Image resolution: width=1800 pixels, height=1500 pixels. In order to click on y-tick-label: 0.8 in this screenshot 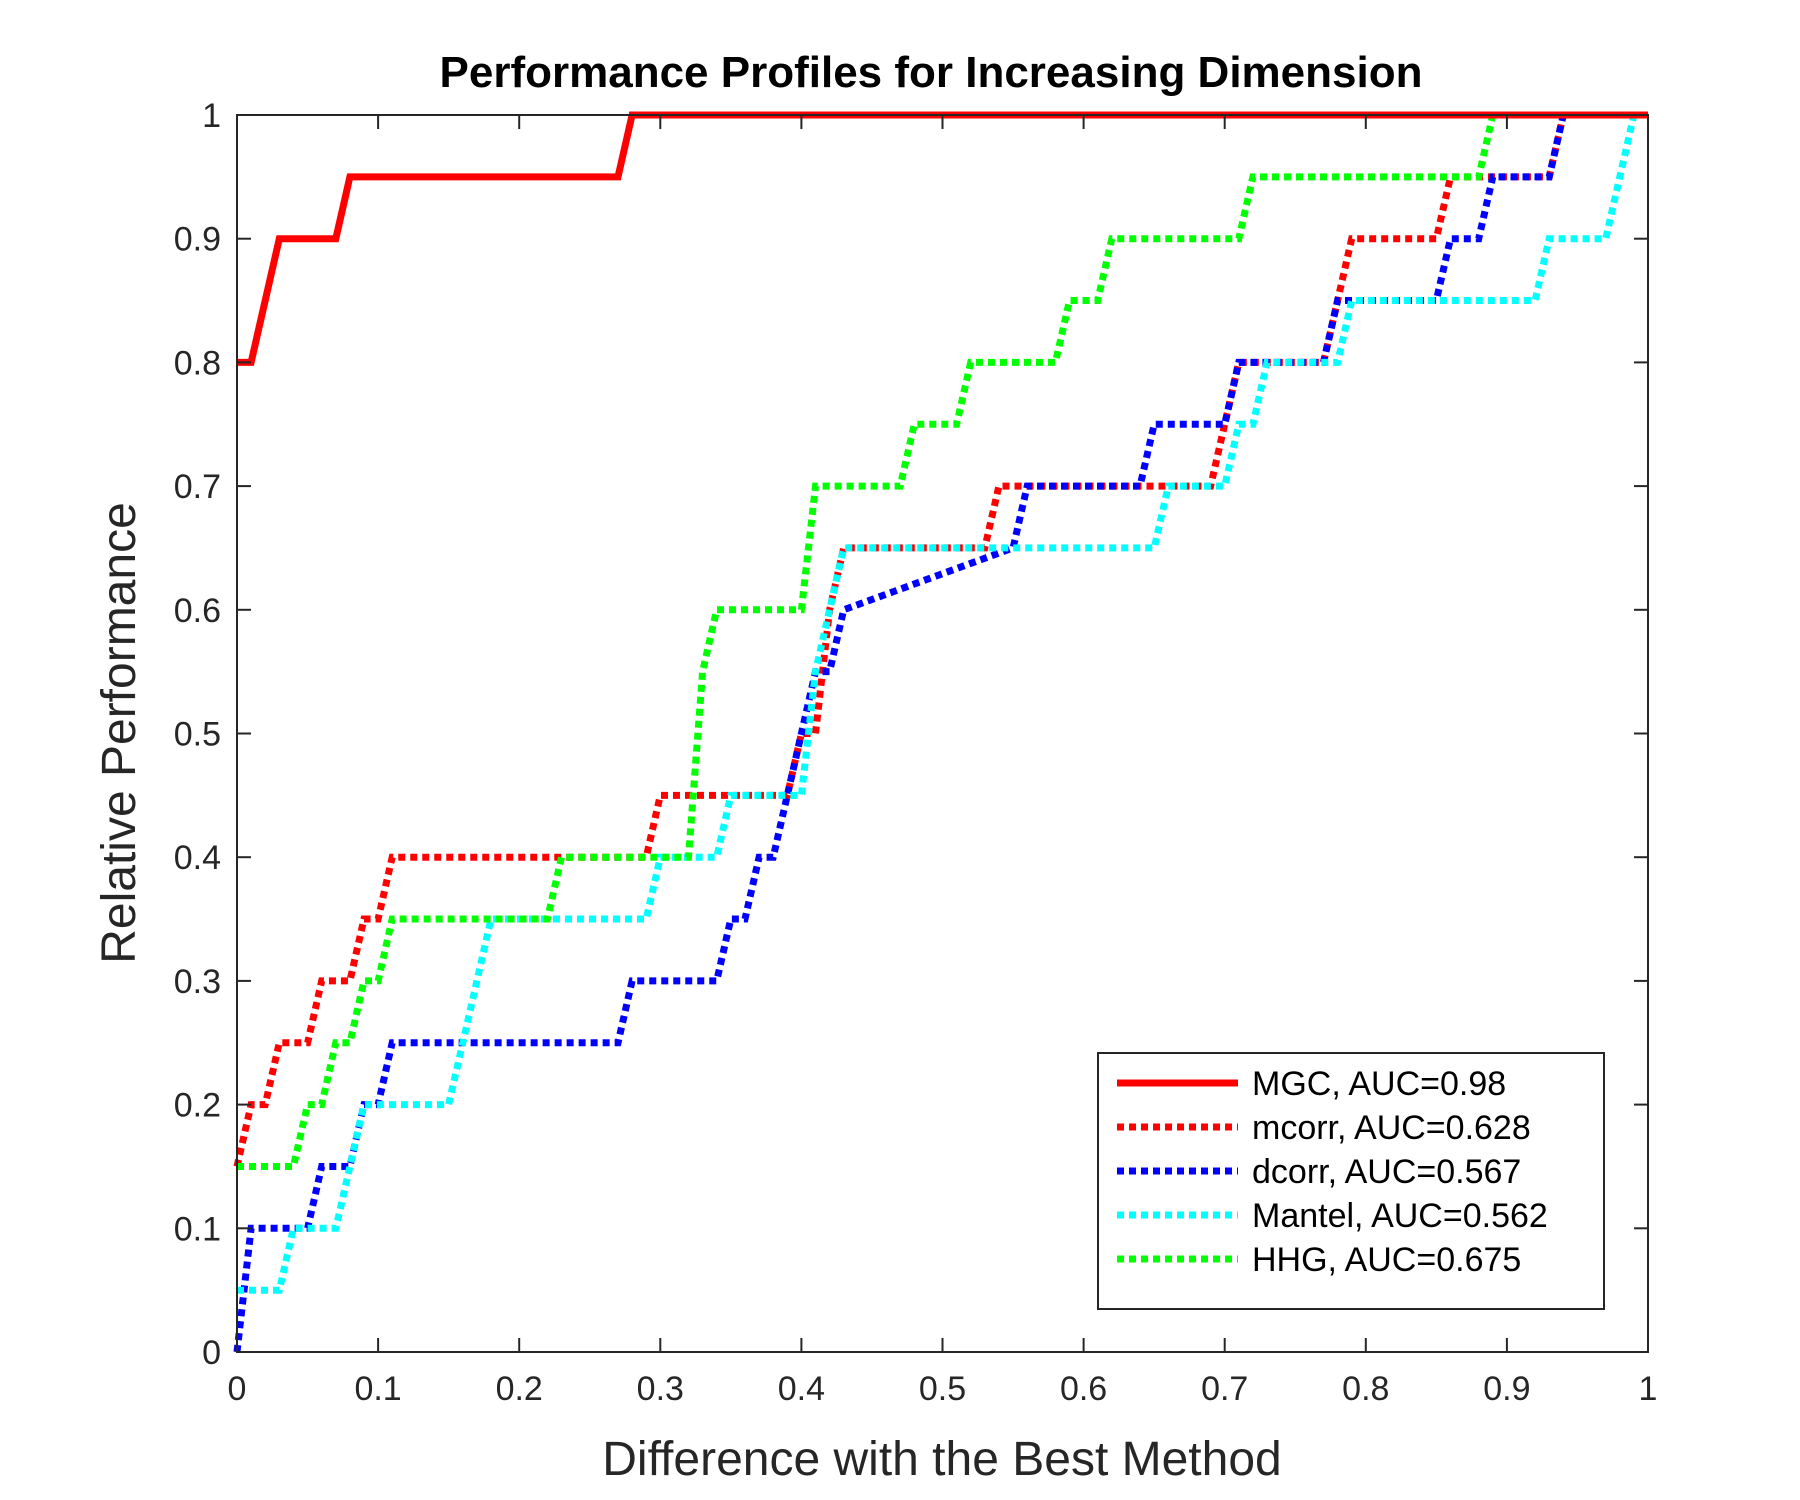, I will do `click(197, 363)`.